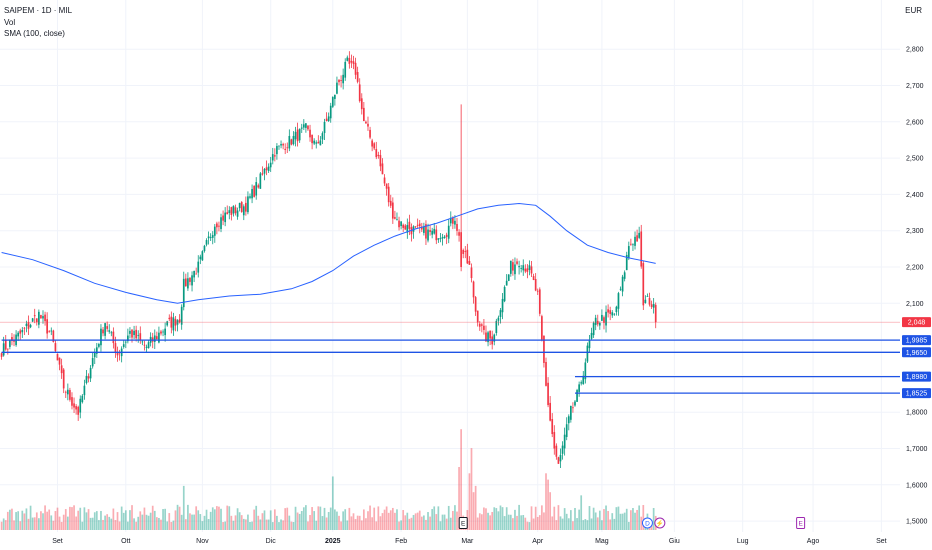 Image resolution: width=932 pixels, height=550 pixels. What do you see at coordinates (916, 322) in the screenshot?
I see `last-price-tag` at bounding box center [916, 322].